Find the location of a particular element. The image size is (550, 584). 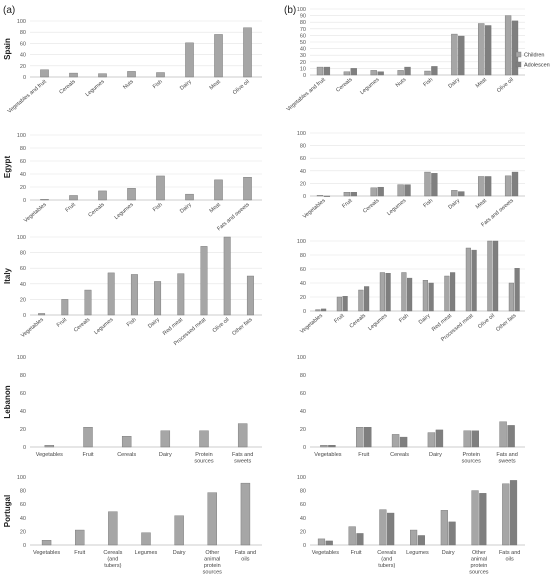

bar-vegetables-and-fruit-children is located at coordinates (320, 71).